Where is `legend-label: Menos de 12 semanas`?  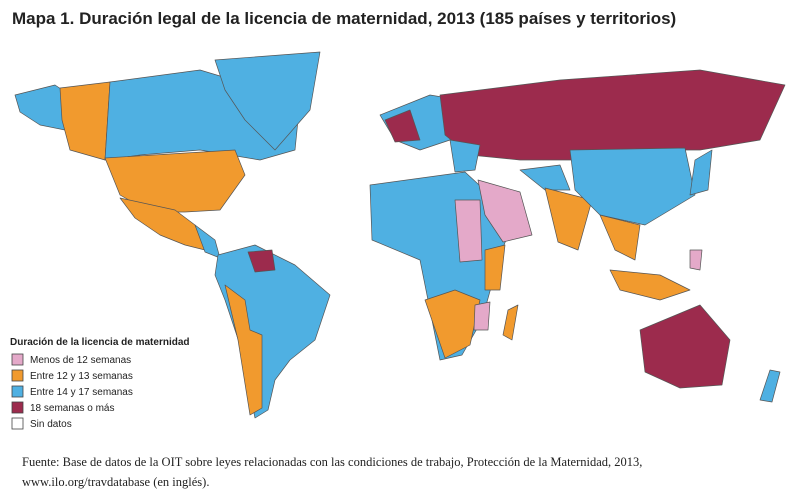 legend-label: Menos de 12 semanas is located at coordinates (80, 360).